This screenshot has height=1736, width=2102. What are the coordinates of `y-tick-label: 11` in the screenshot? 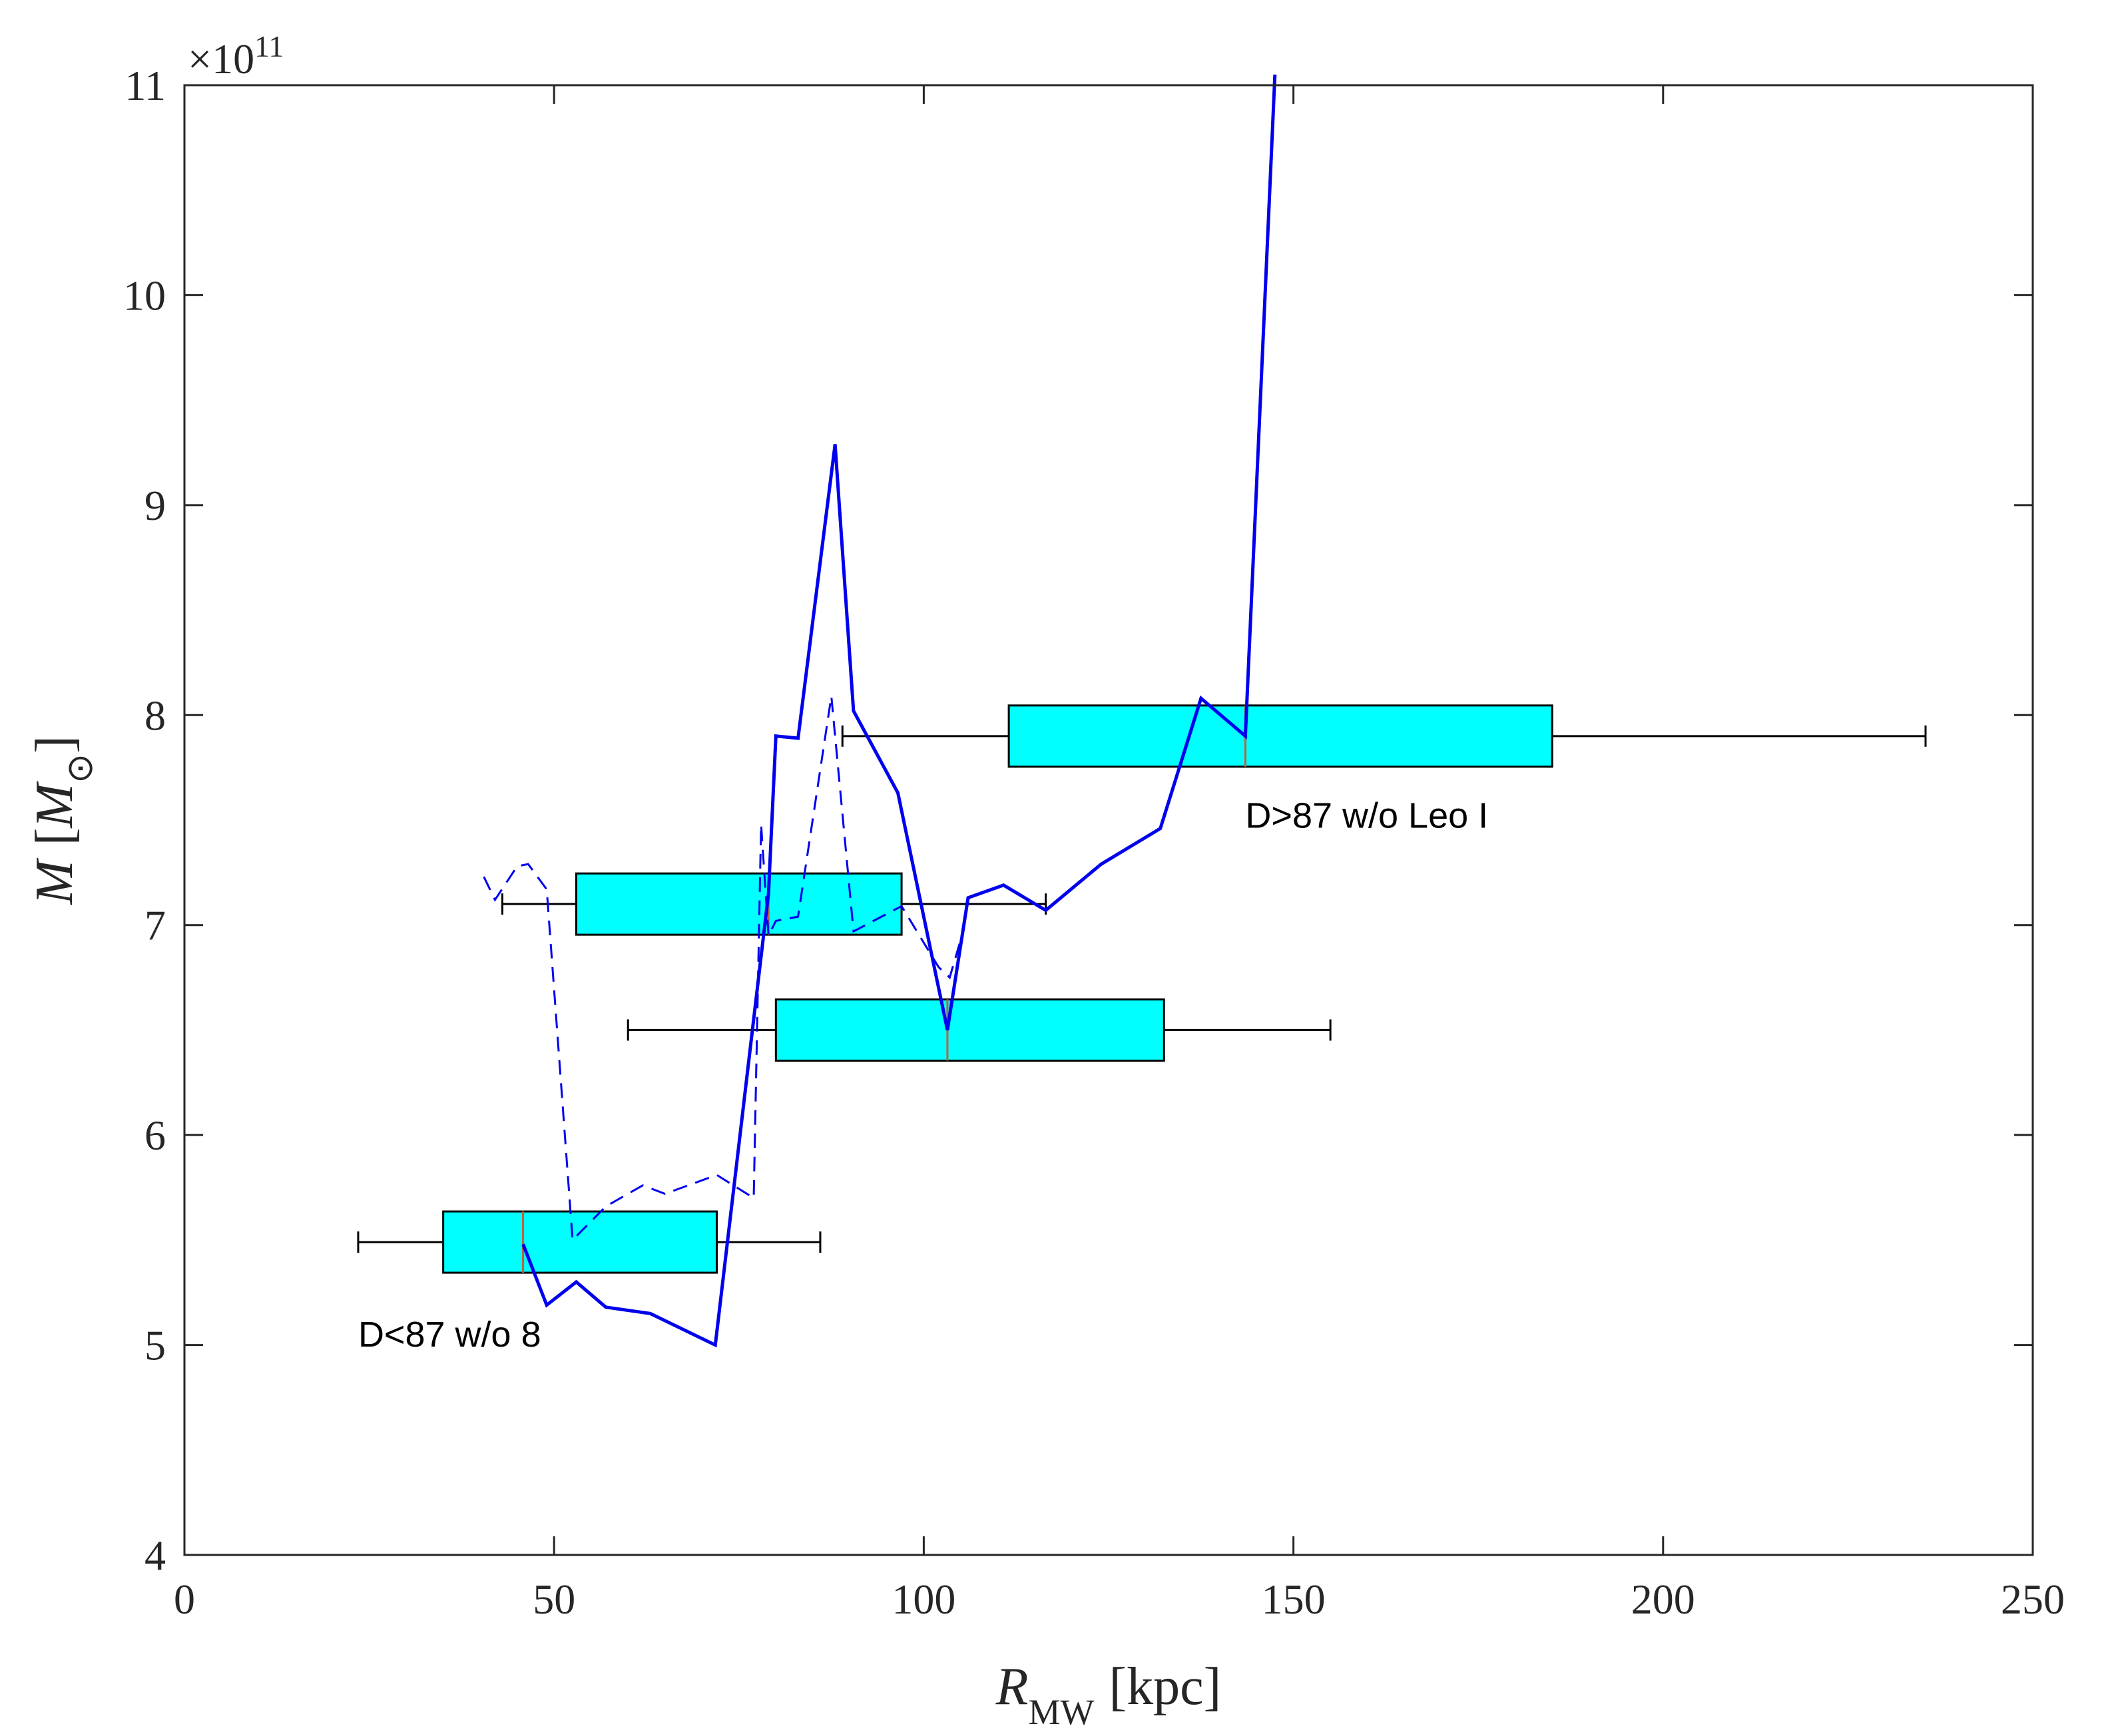 It's located at (145, 85).